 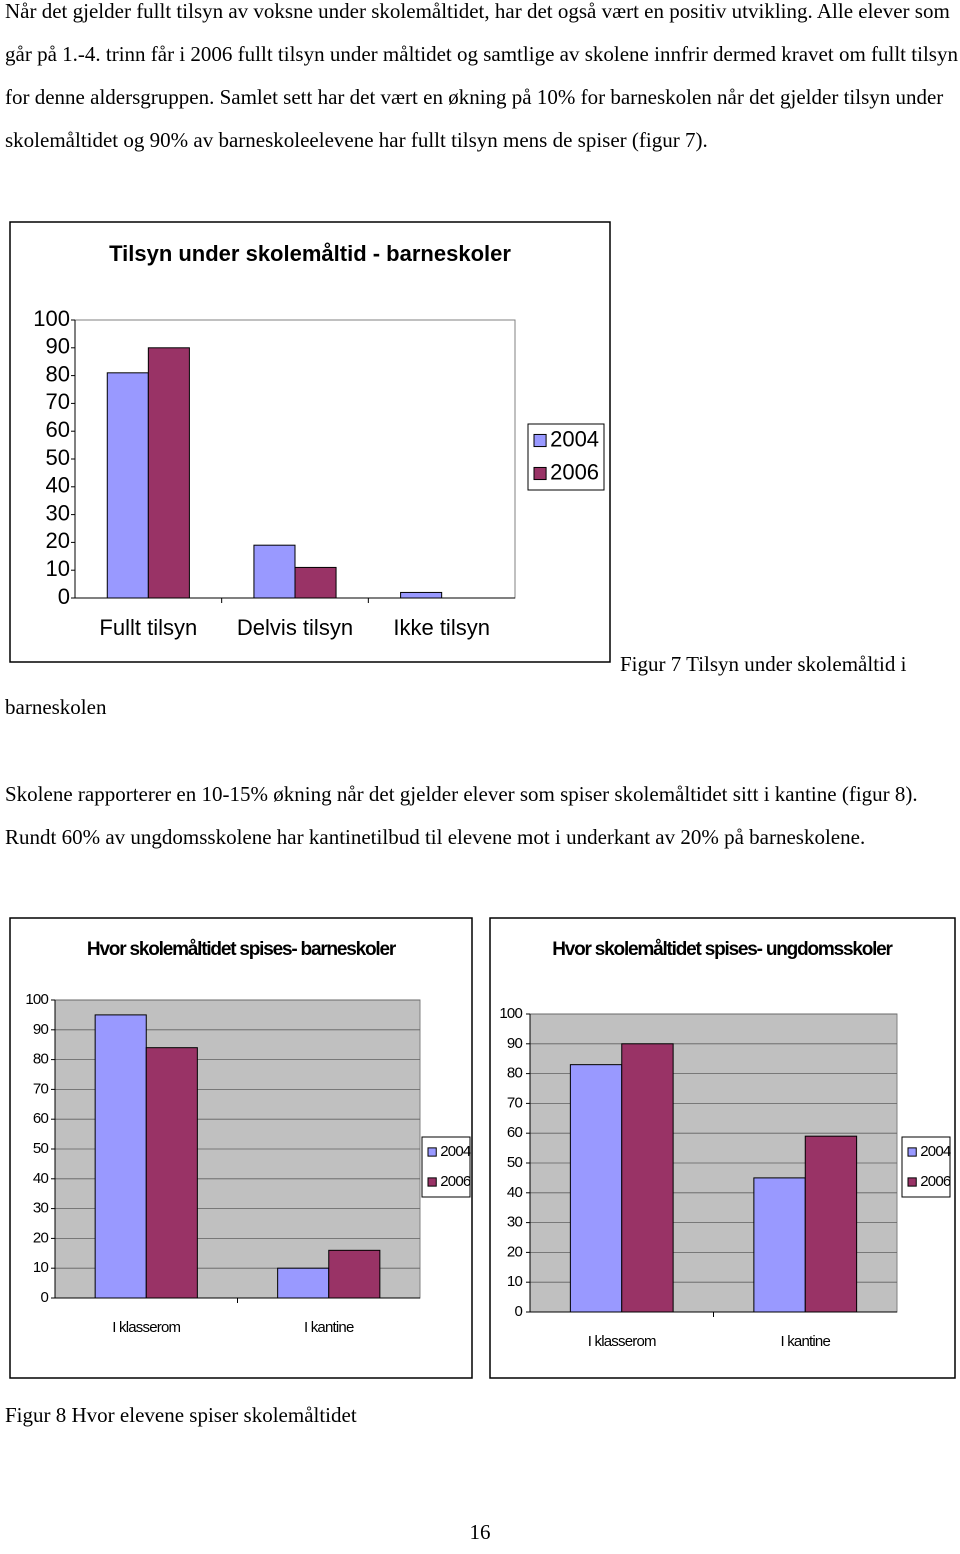 What do you see at coordinates (480, 1532) in the screenshot?
I see `page-number: 16` at bounding box center [480, 1532].